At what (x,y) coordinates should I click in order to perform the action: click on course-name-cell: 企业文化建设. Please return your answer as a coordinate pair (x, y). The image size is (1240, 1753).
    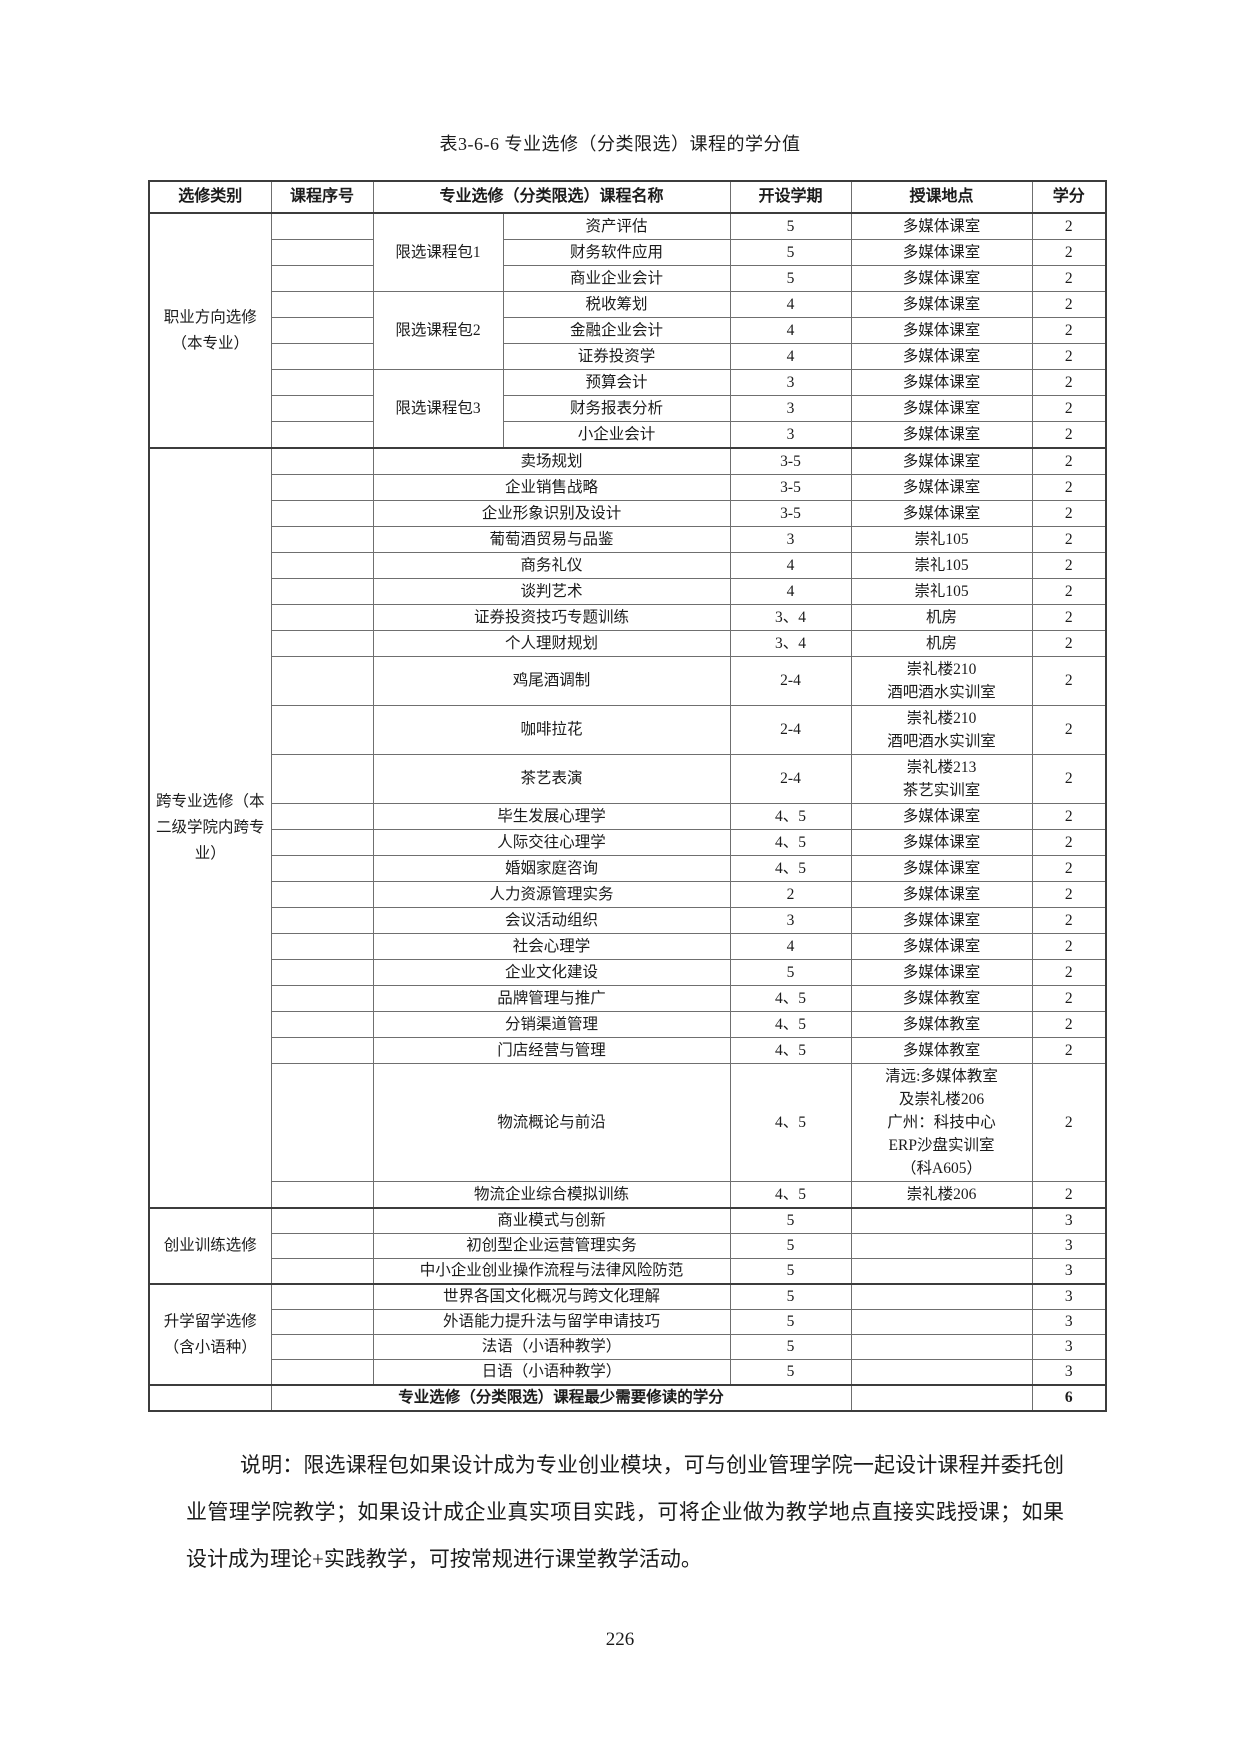
    Looking at the image, I should click on (551, 972).